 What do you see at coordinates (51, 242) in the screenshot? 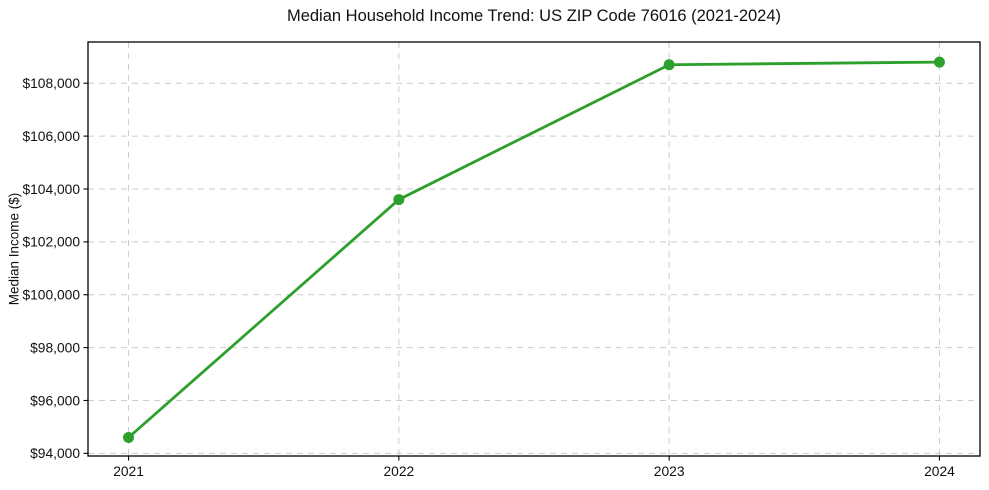
I see `y-tick-label: $102,000` at bounding box center [51, 242].